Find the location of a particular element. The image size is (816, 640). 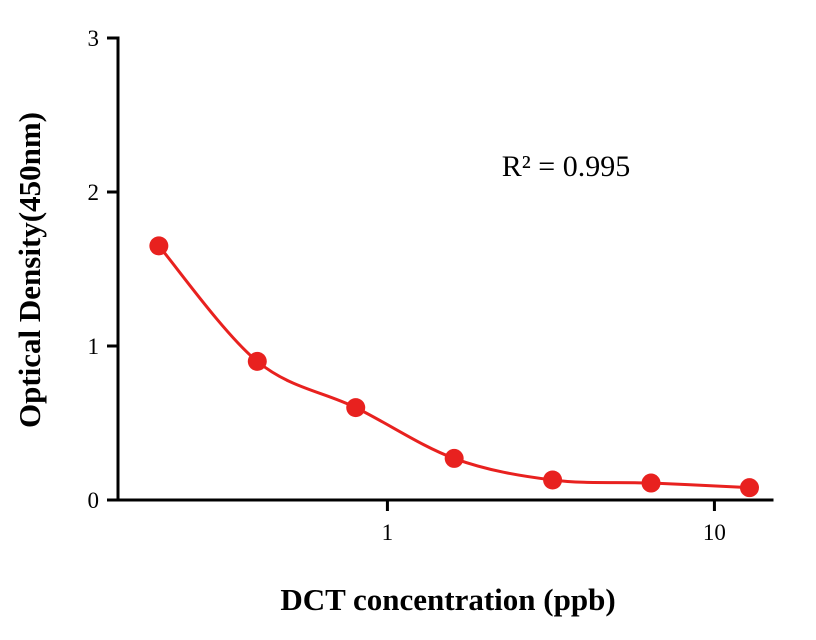

svg-text: 10 is located at coordinates (714, 532).